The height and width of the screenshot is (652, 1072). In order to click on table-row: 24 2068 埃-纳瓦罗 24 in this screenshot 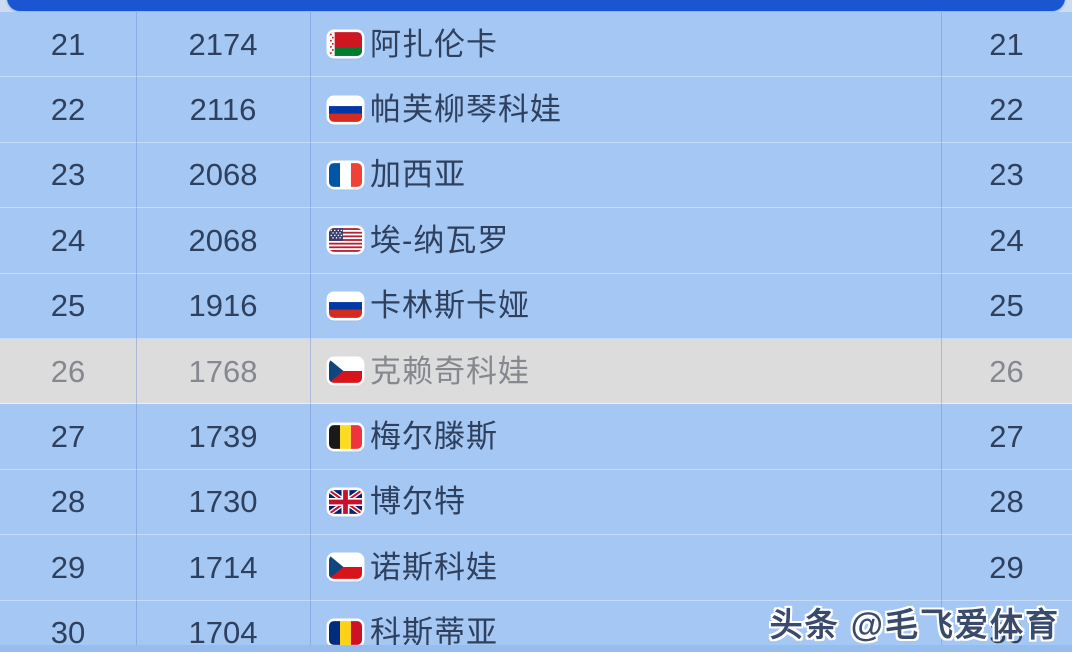, I will do `click(536, 241)`.